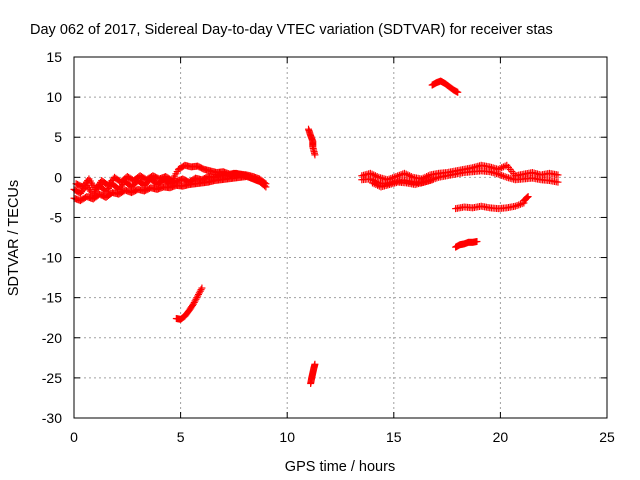  I want to click on y-tick-label: -10, so click(52, 258).